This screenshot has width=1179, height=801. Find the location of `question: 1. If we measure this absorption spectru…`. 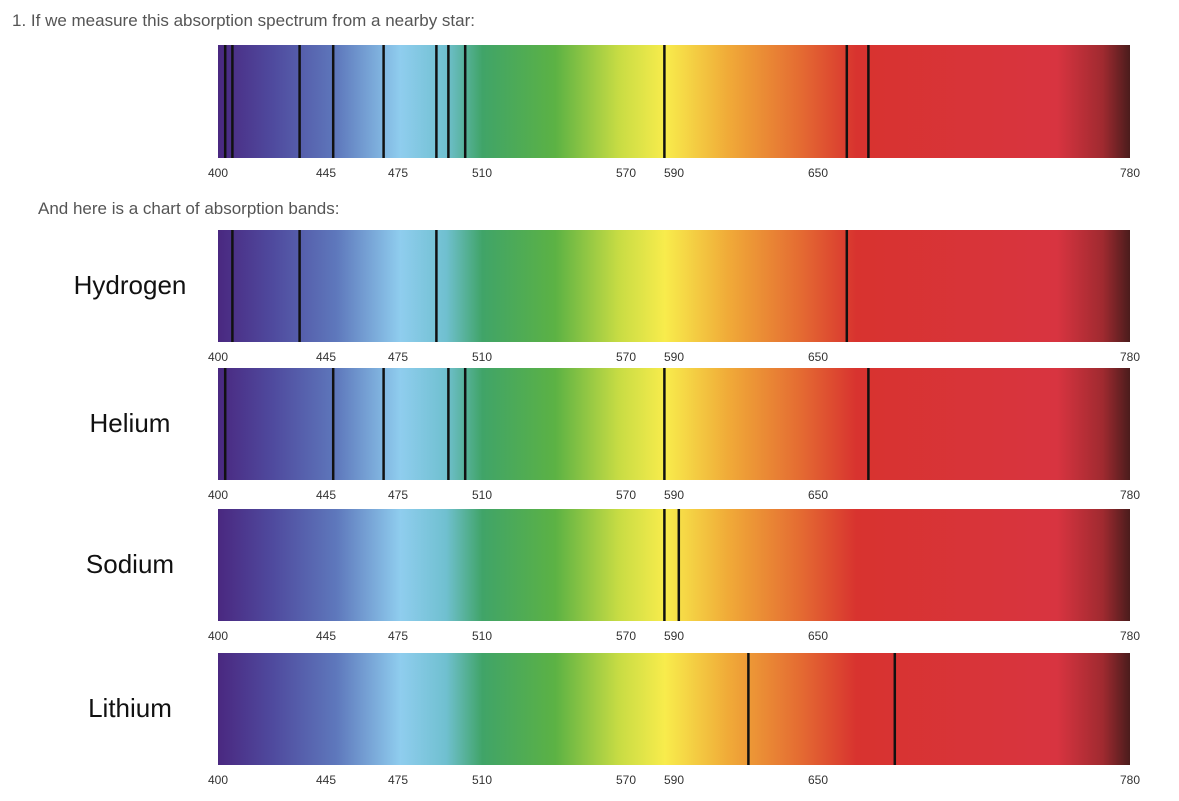

question: 1. If we measure this absorption spectru… is located at coordinates (243, 20).